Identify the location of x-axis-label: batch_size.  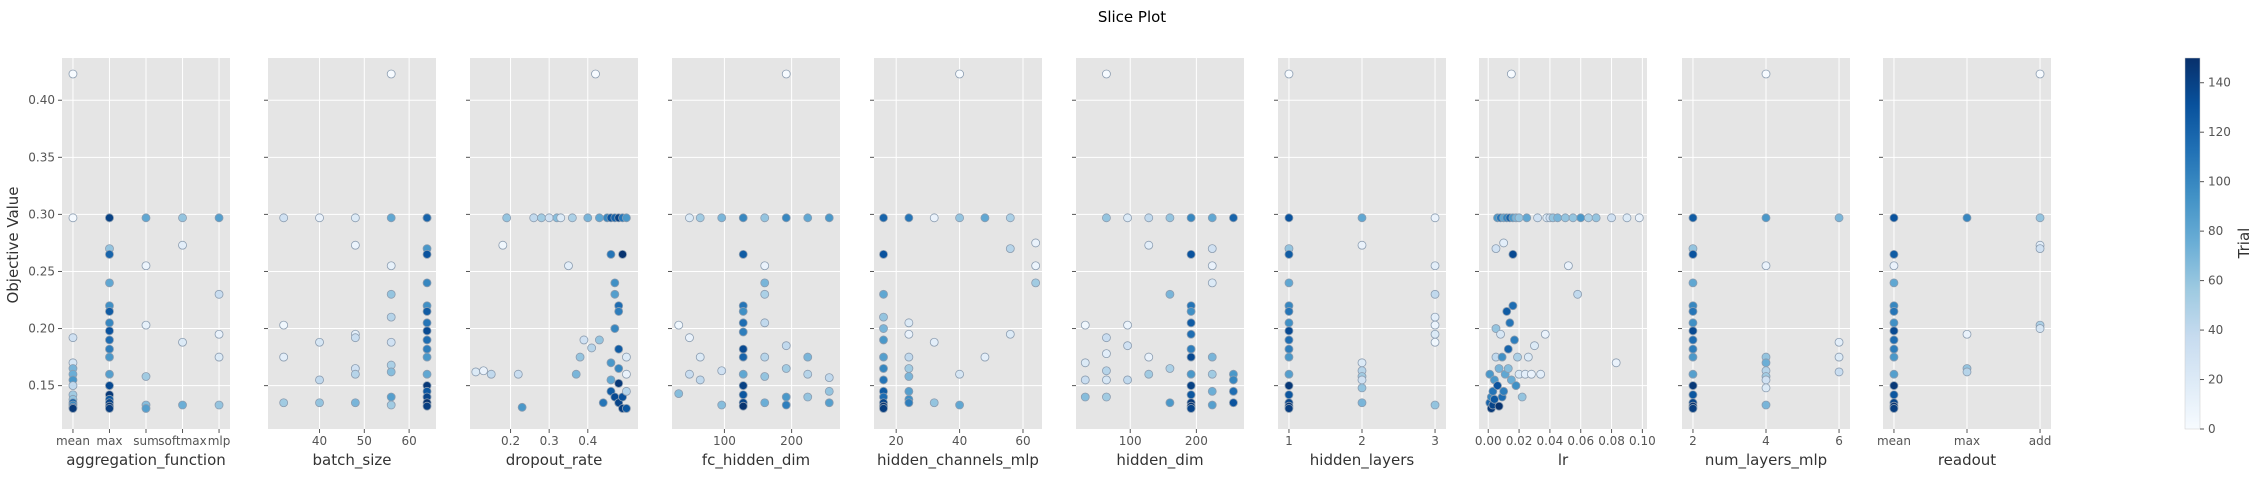
(352, 460).